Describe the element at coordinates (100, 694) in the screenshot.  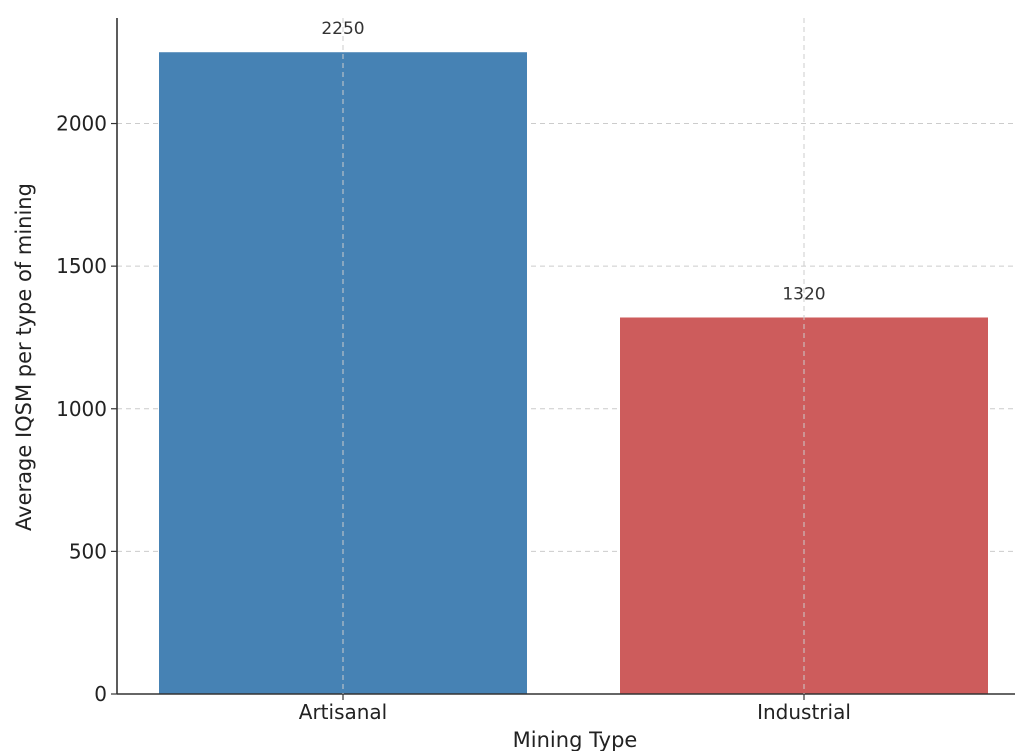
I see `y-tick-label: 0` at that location.